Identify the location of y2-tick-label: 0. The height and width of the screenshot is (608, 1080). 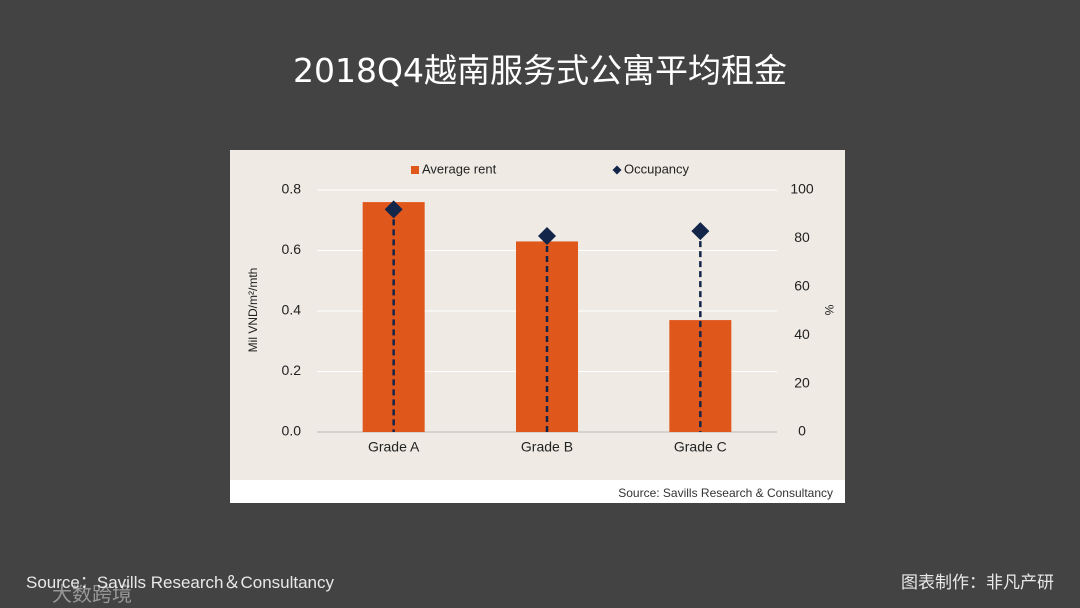
(802, 431).